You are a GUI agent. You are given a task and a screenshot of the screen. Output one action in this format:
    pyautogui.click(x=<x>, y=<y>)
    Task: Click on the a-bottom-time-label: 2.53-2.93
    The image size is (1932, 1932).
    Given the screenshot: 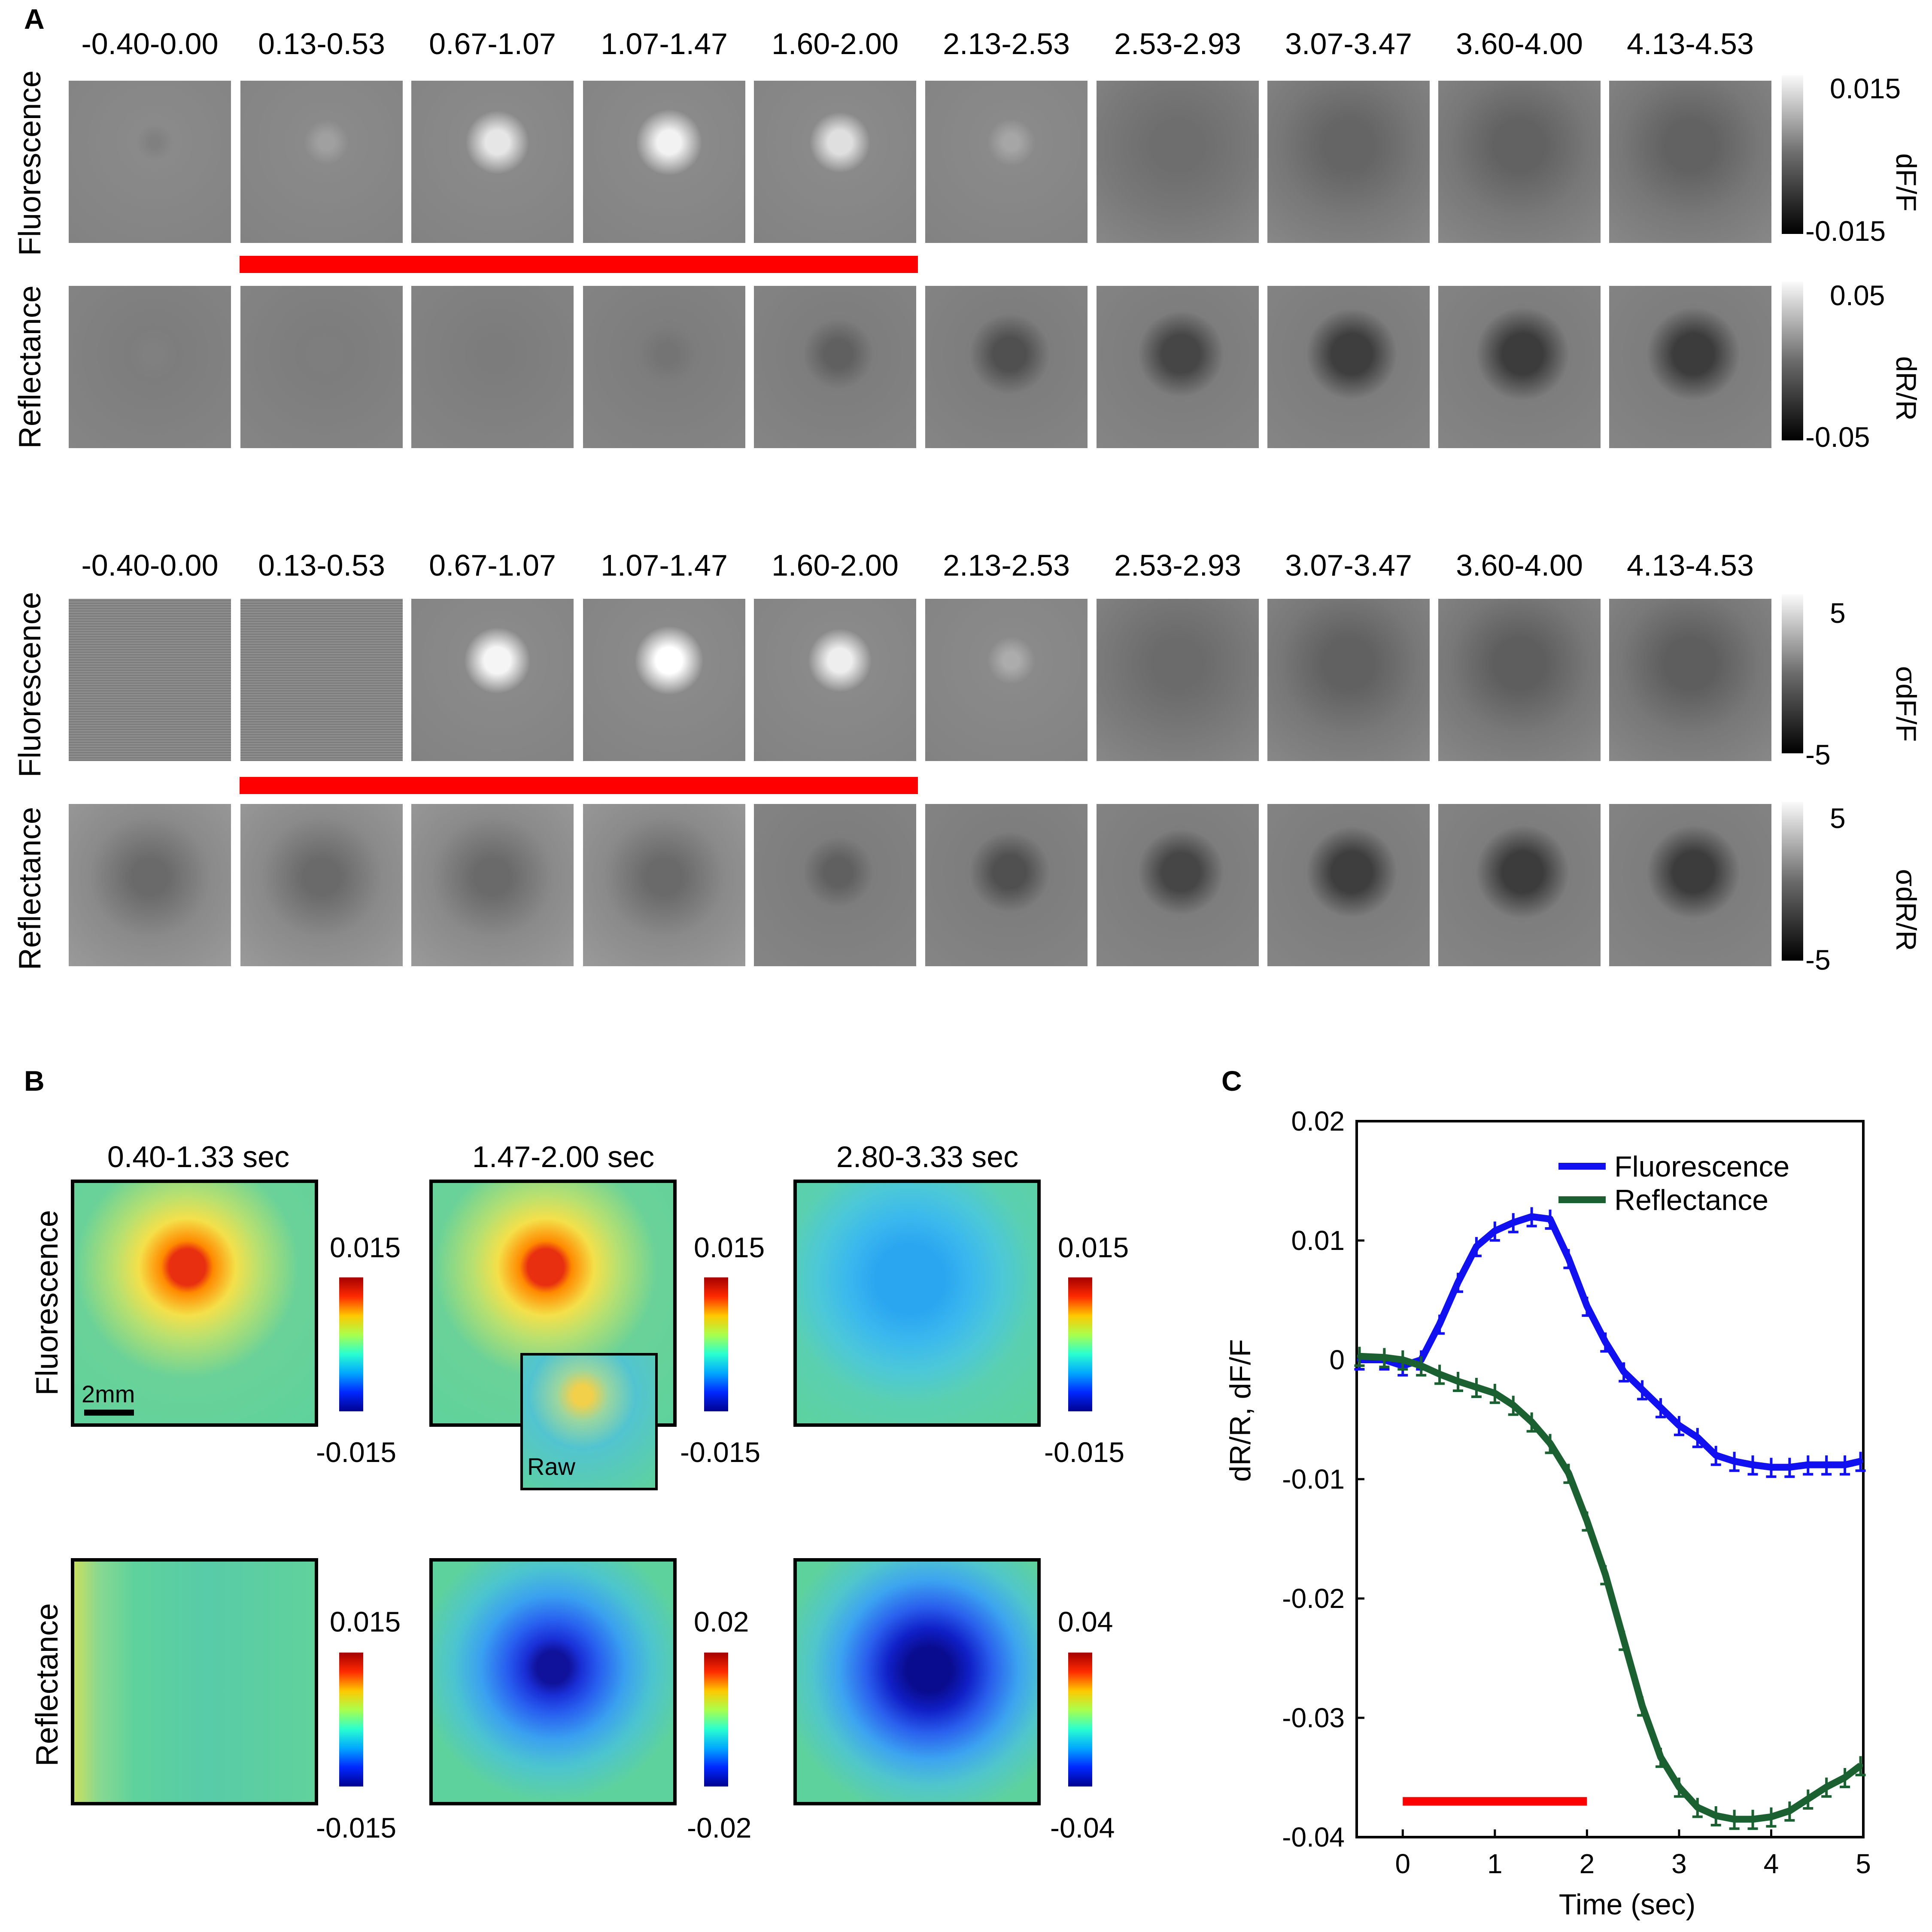 What is the action you would take?
    pyautogui.click(x=1177, y=565)
    